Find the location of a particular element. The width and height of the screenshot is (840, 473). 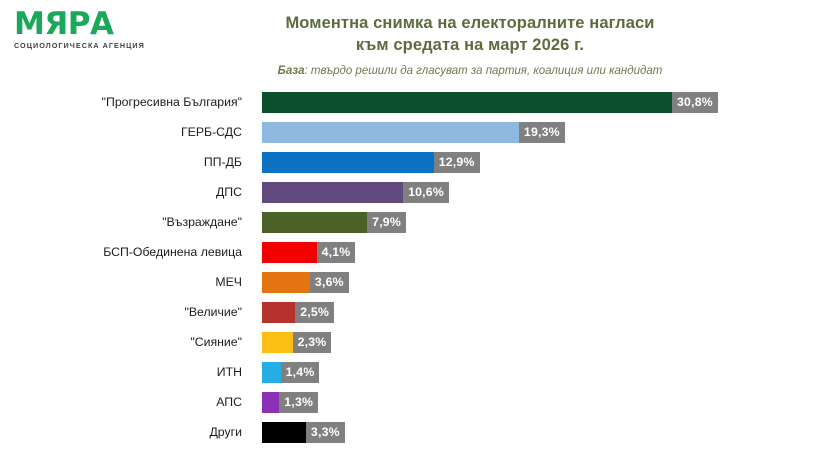

value-label: 4,1% is located at coordinates (336, 252).